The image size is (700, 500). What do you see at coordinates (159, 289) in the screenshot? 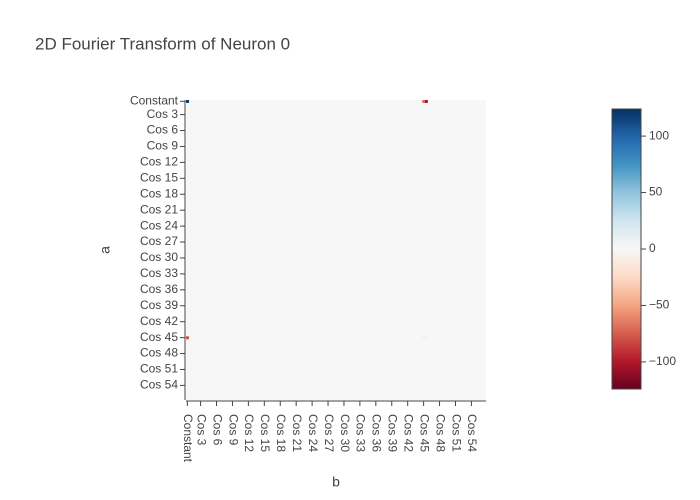
I see `y-tick-label: Cos 36` at bounding box center [159, 289].